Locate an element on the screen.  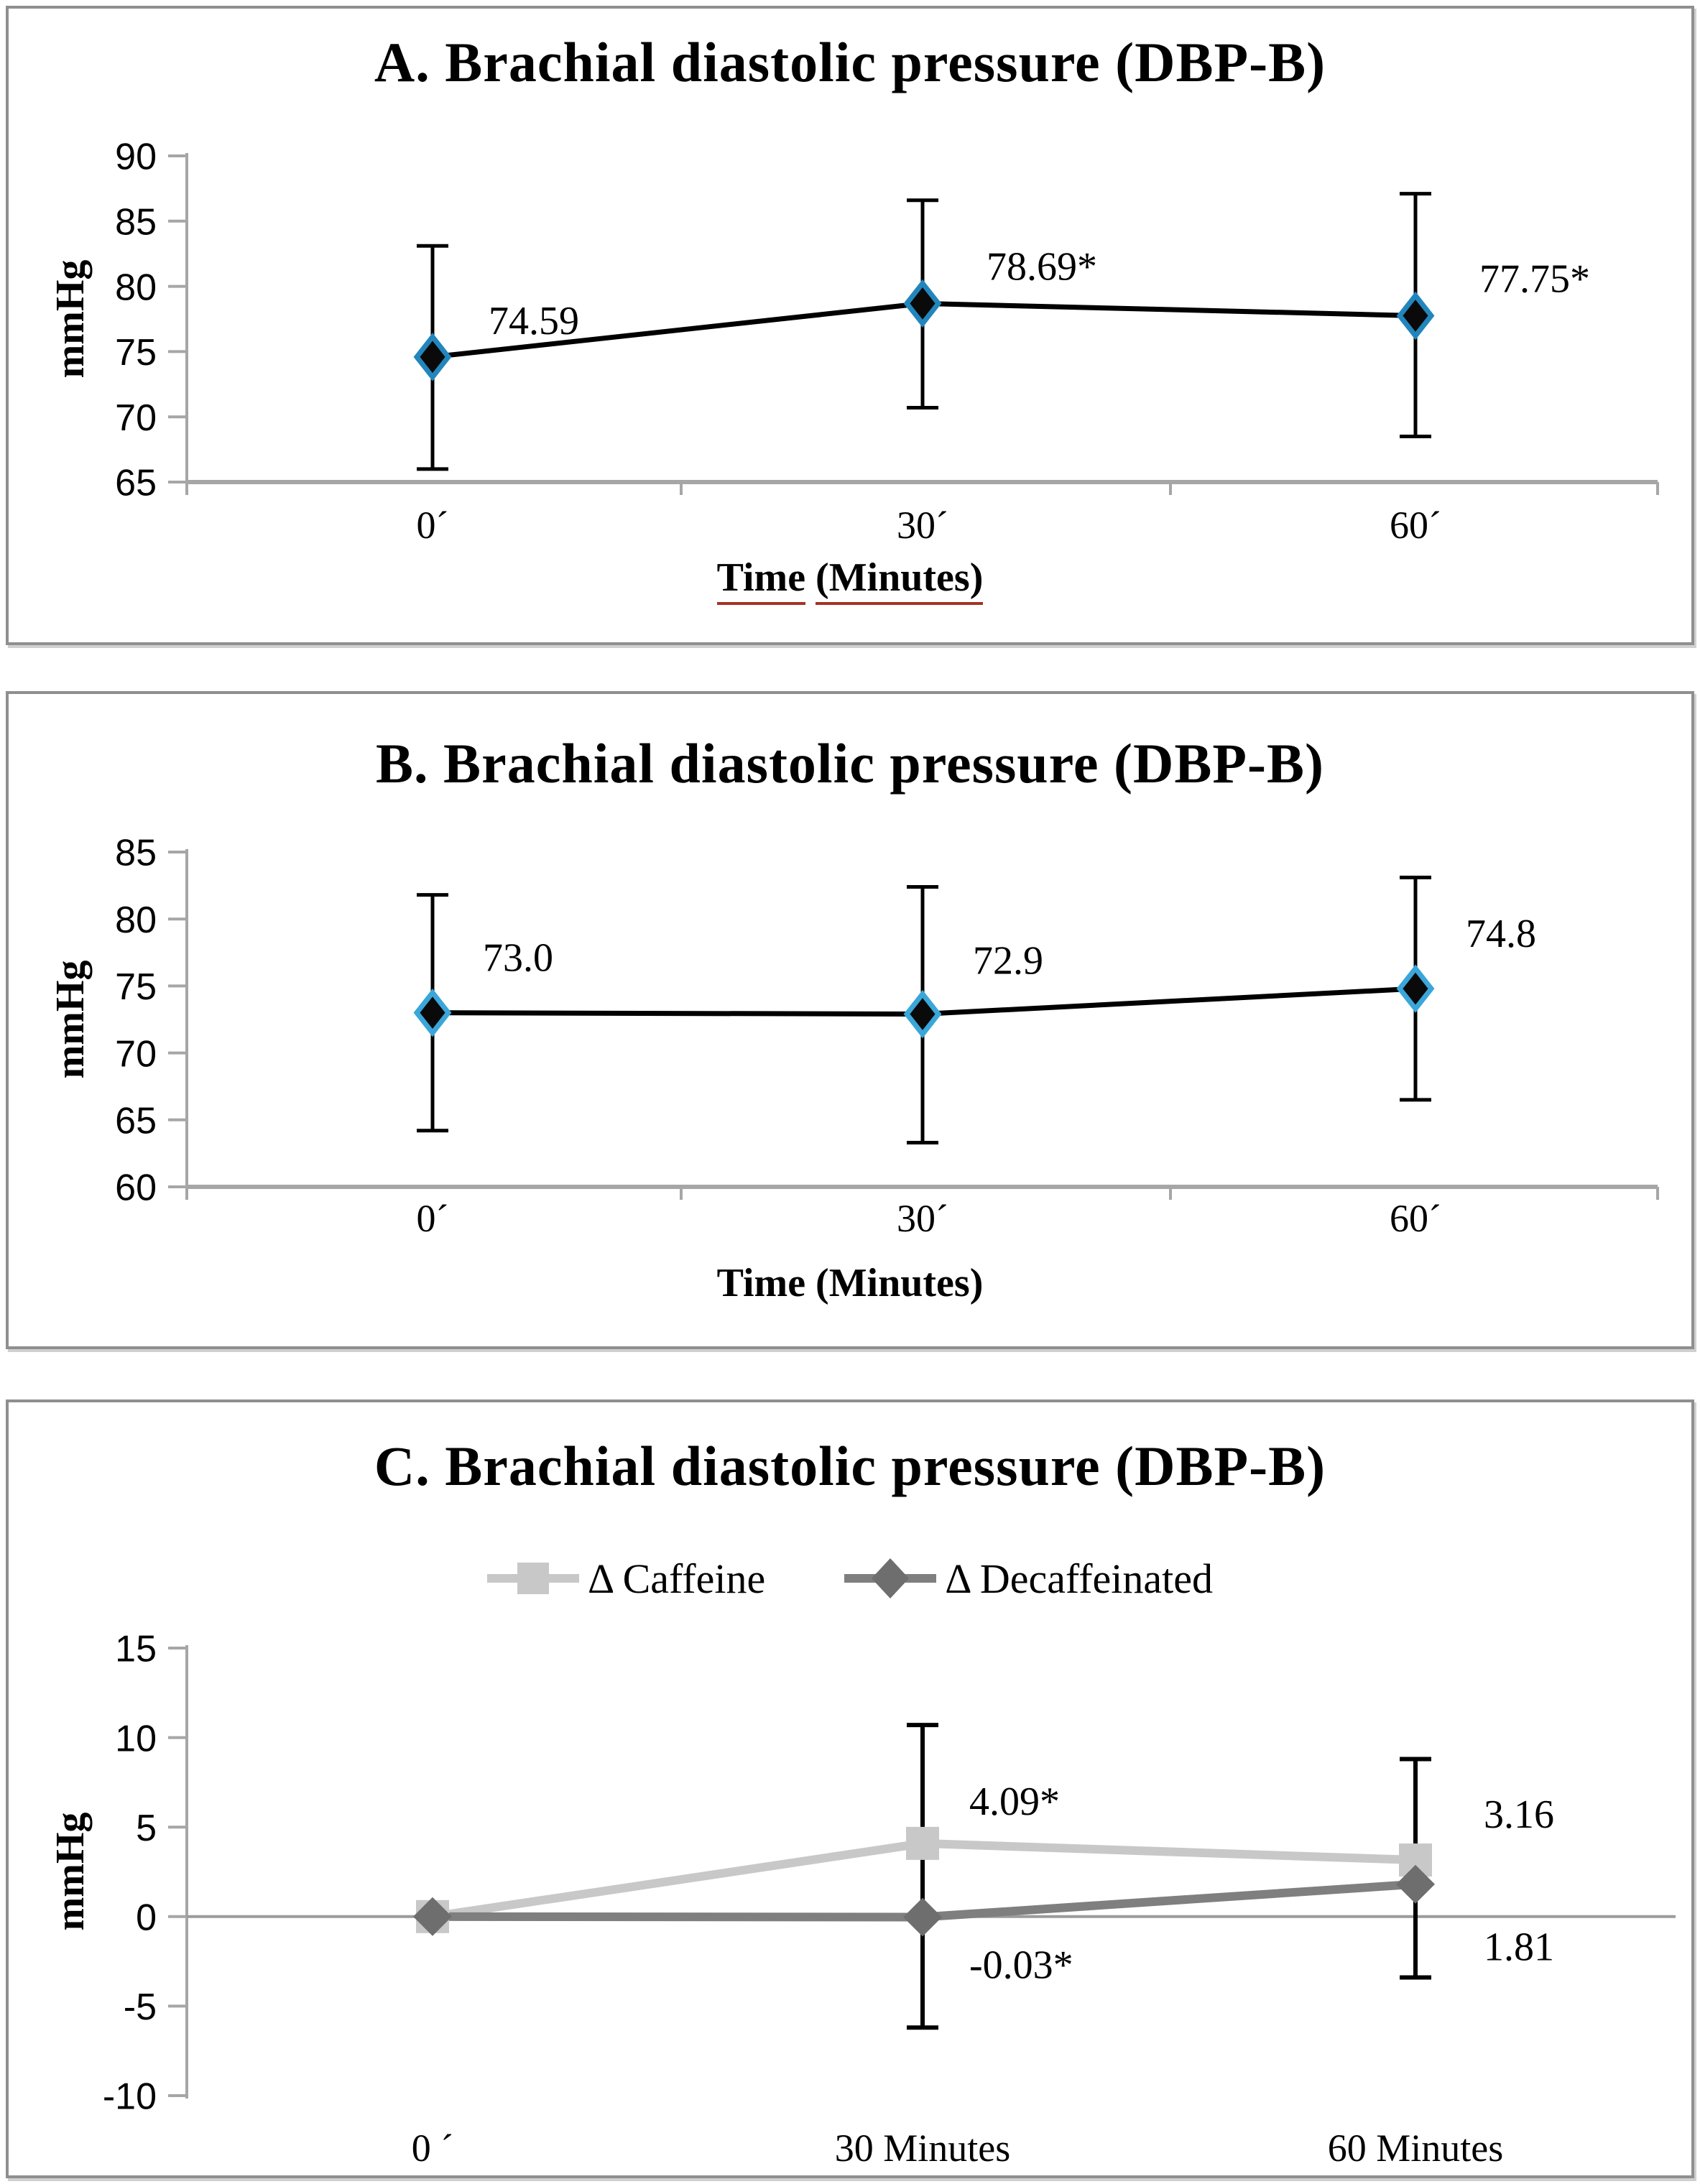
chart-title-c: C. Brachial diastolic pressure (DBP-B) is located at coordinates (850, 1466).